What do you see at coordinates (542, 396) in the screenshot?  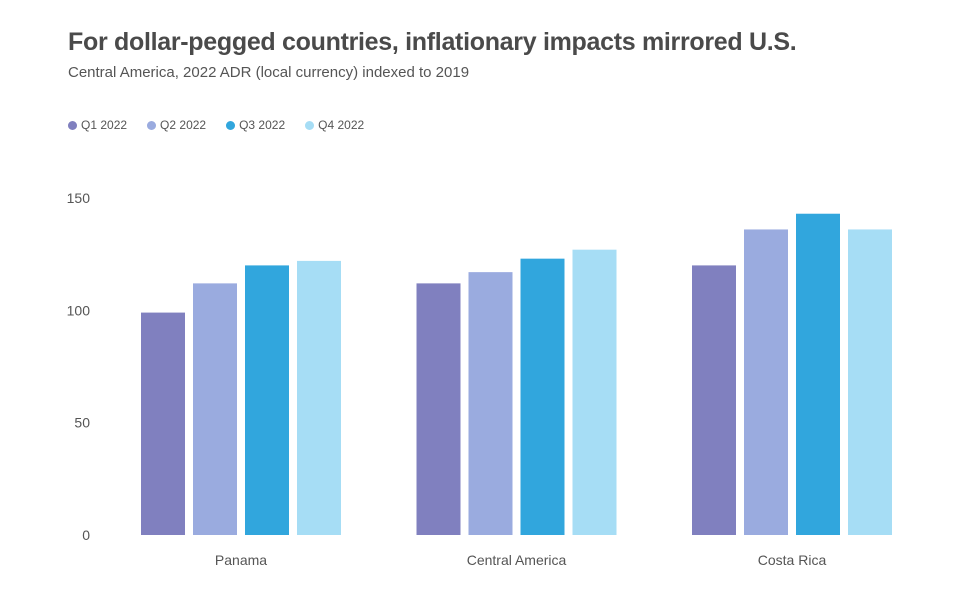 I see `bar-central-america-q3-2022` at bounding box center [542, 396].